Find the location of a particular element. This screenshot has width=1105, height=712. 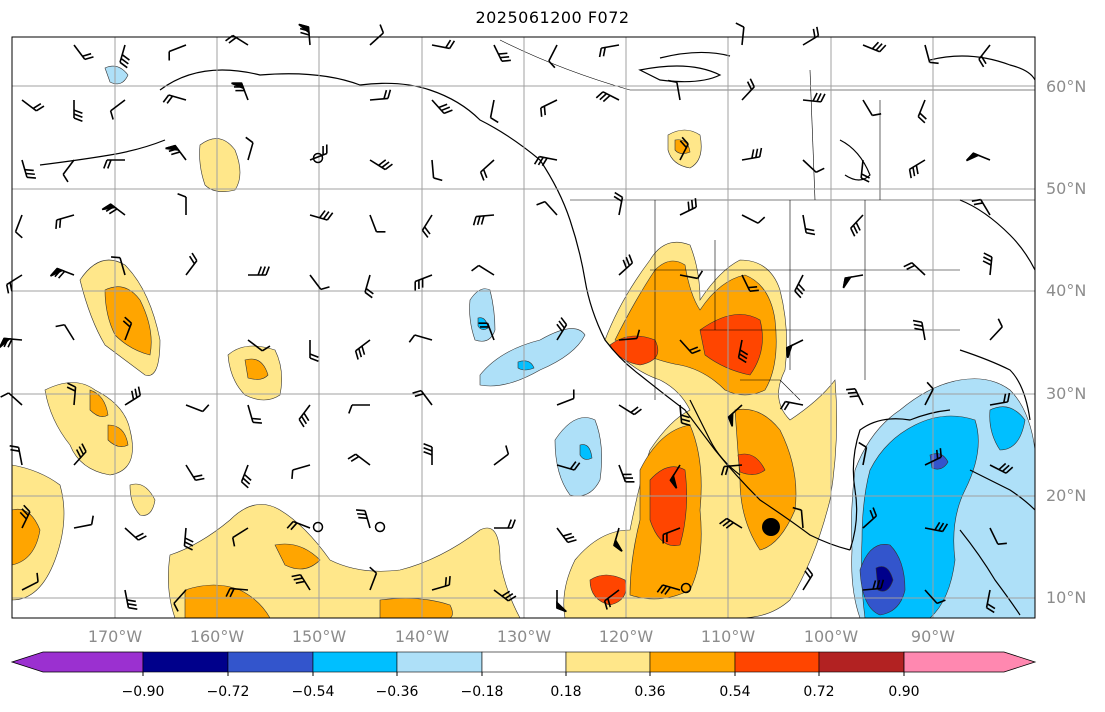

lat-label-10n: 10°N is located at coordinates (1066, 597).